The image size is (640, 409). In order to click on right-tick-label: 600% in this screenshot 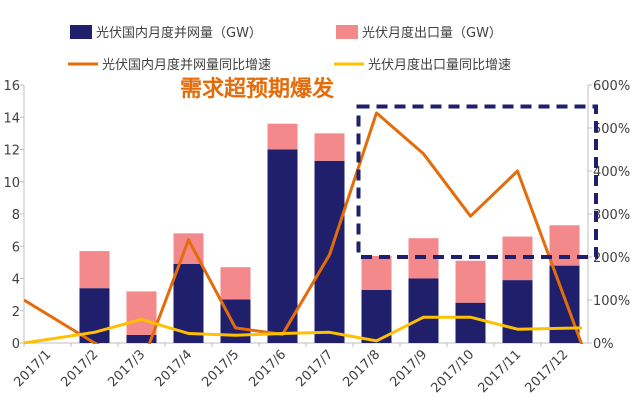, I will do `click(611, 86)`.